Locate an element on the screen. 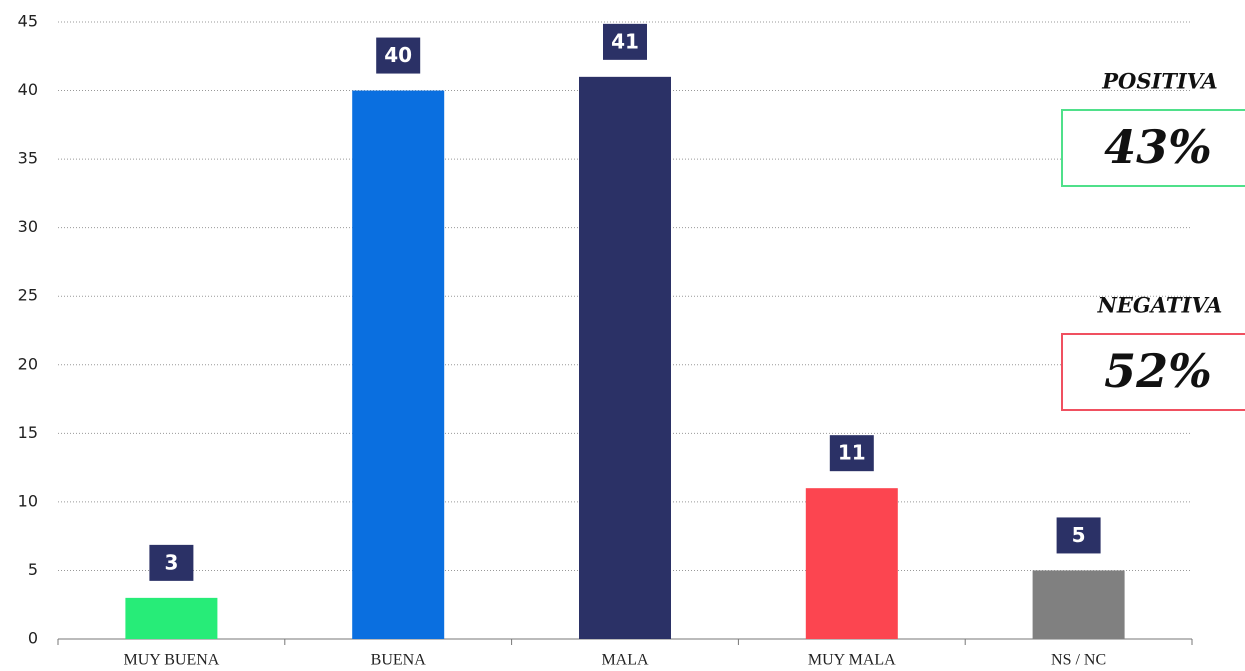 This screenshot has height=671, width=1245. x-tick-label: MUY MALA is located at coordinates (852, 660).